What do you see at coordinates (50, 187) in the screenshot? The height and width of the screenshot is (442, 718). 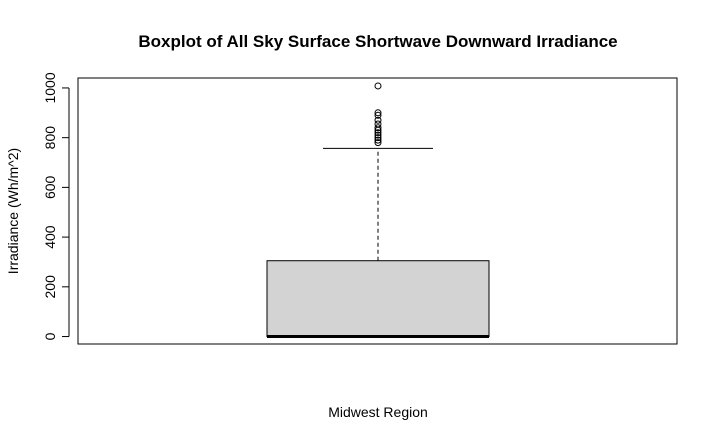 I see `y-tick-label-600: 600` at bounding box center [50, 187].